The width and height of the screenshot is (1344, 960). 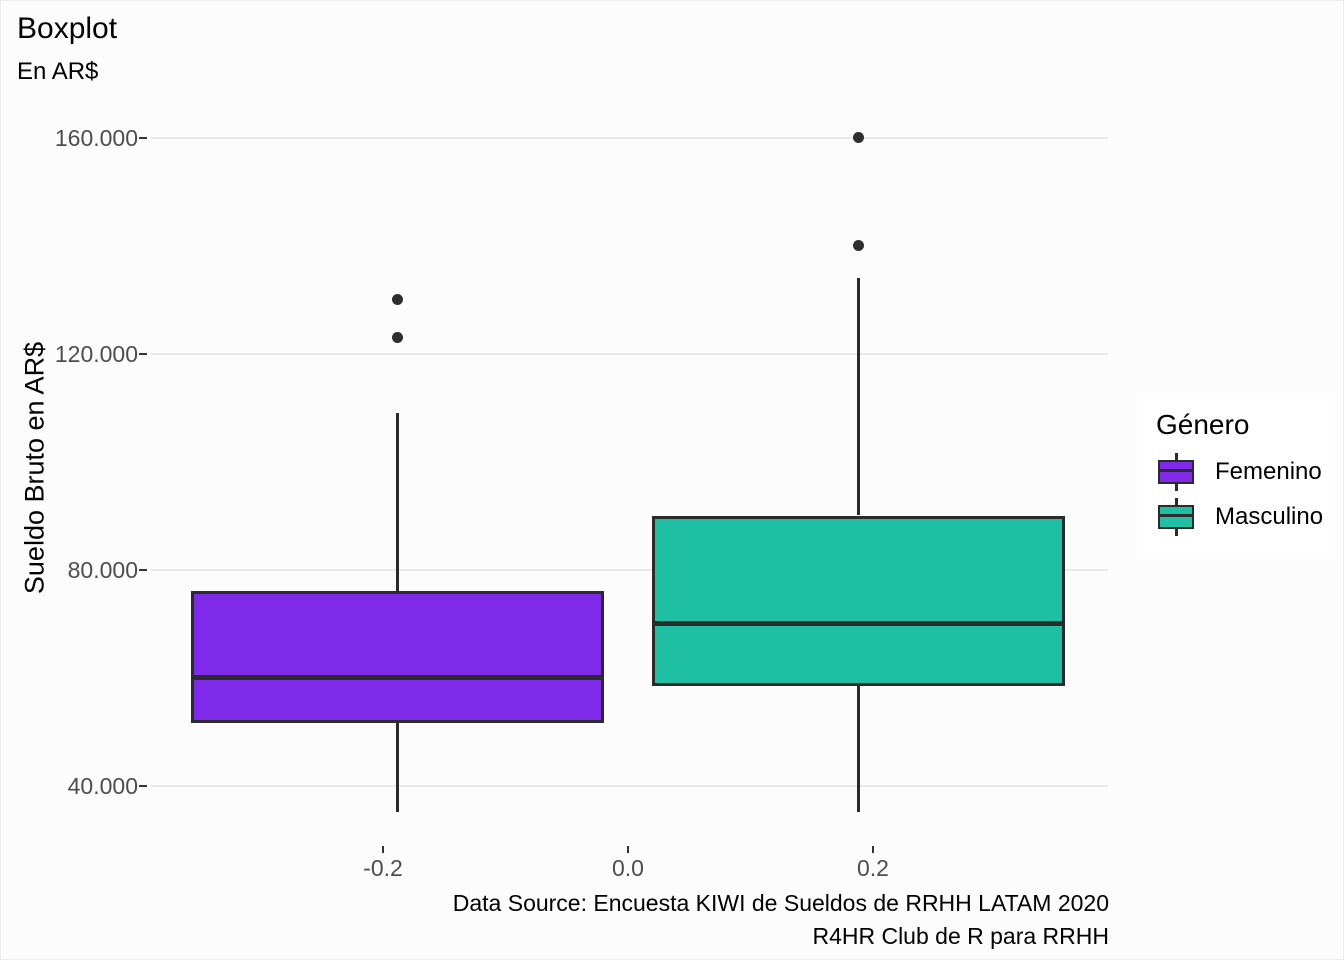 What do you see at coordinates (873, 868) in the screenshot?
I see `x-tick-label: 0.2` at bounding box center [873, 868].